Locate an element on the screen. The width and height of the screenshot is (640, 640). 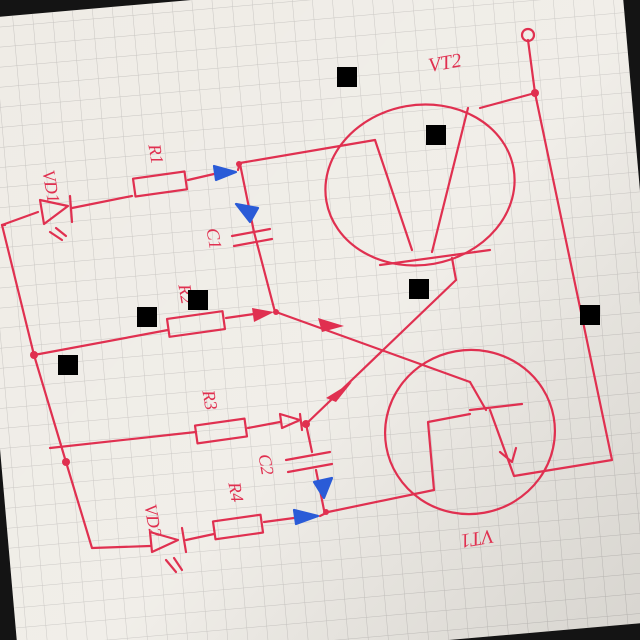
label-r1: R1 is located at coordinates (155, 153).